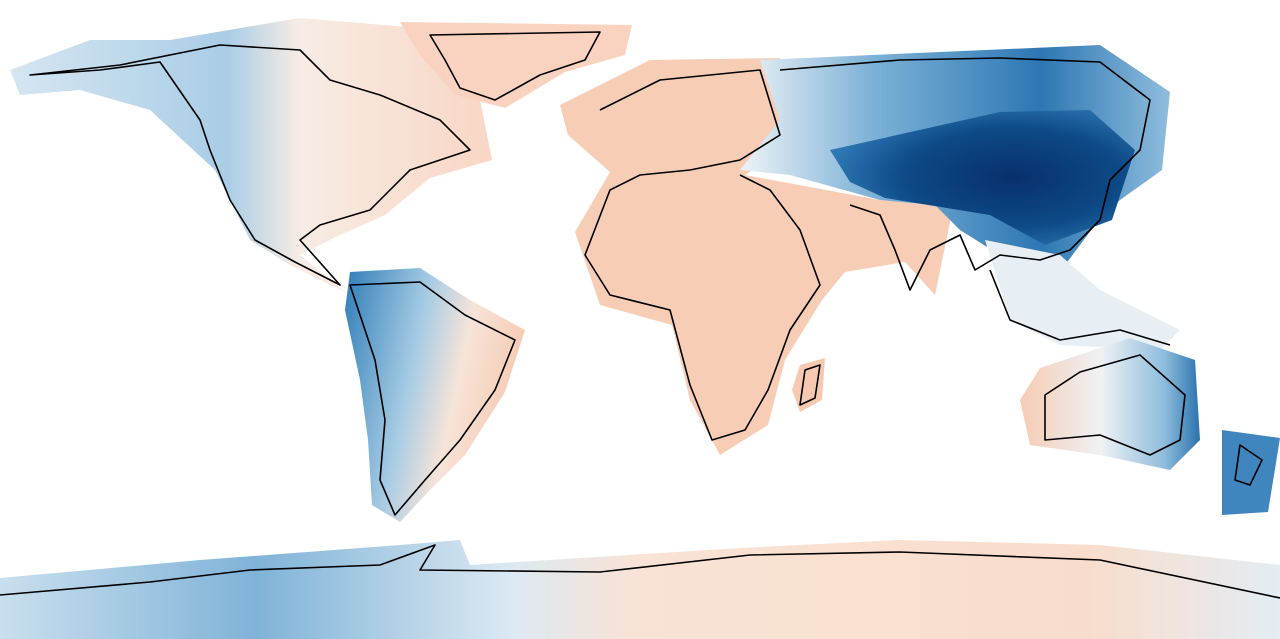 The image size is (1280, 639). I want to click on coast-europe-africa, so click(702, 255).